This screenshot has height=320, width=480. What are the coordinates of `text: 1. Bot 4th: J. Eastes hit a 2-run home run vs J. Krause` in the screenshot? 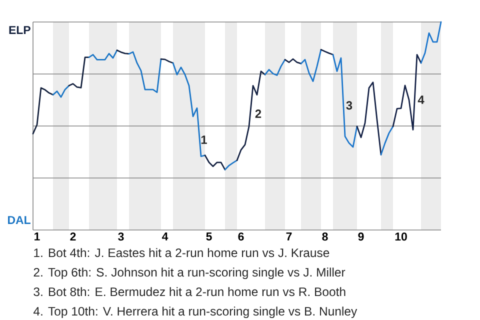 It's located at (182, 253).